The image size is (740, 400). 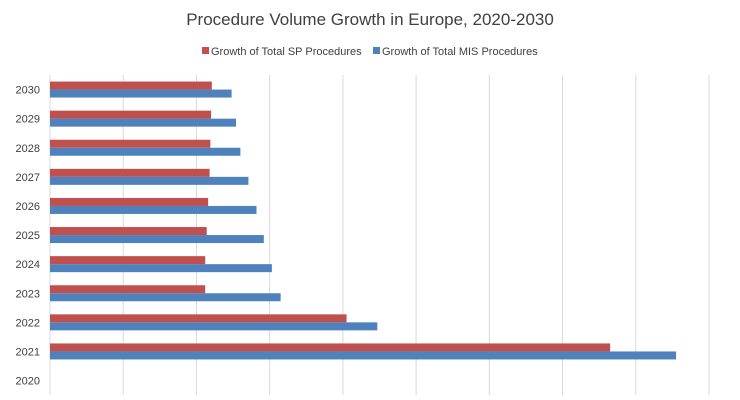 What do you see at coordinates (131, 85) in the screenshot?
I see `bar-sp-2030` at bounding box center [131, 85].